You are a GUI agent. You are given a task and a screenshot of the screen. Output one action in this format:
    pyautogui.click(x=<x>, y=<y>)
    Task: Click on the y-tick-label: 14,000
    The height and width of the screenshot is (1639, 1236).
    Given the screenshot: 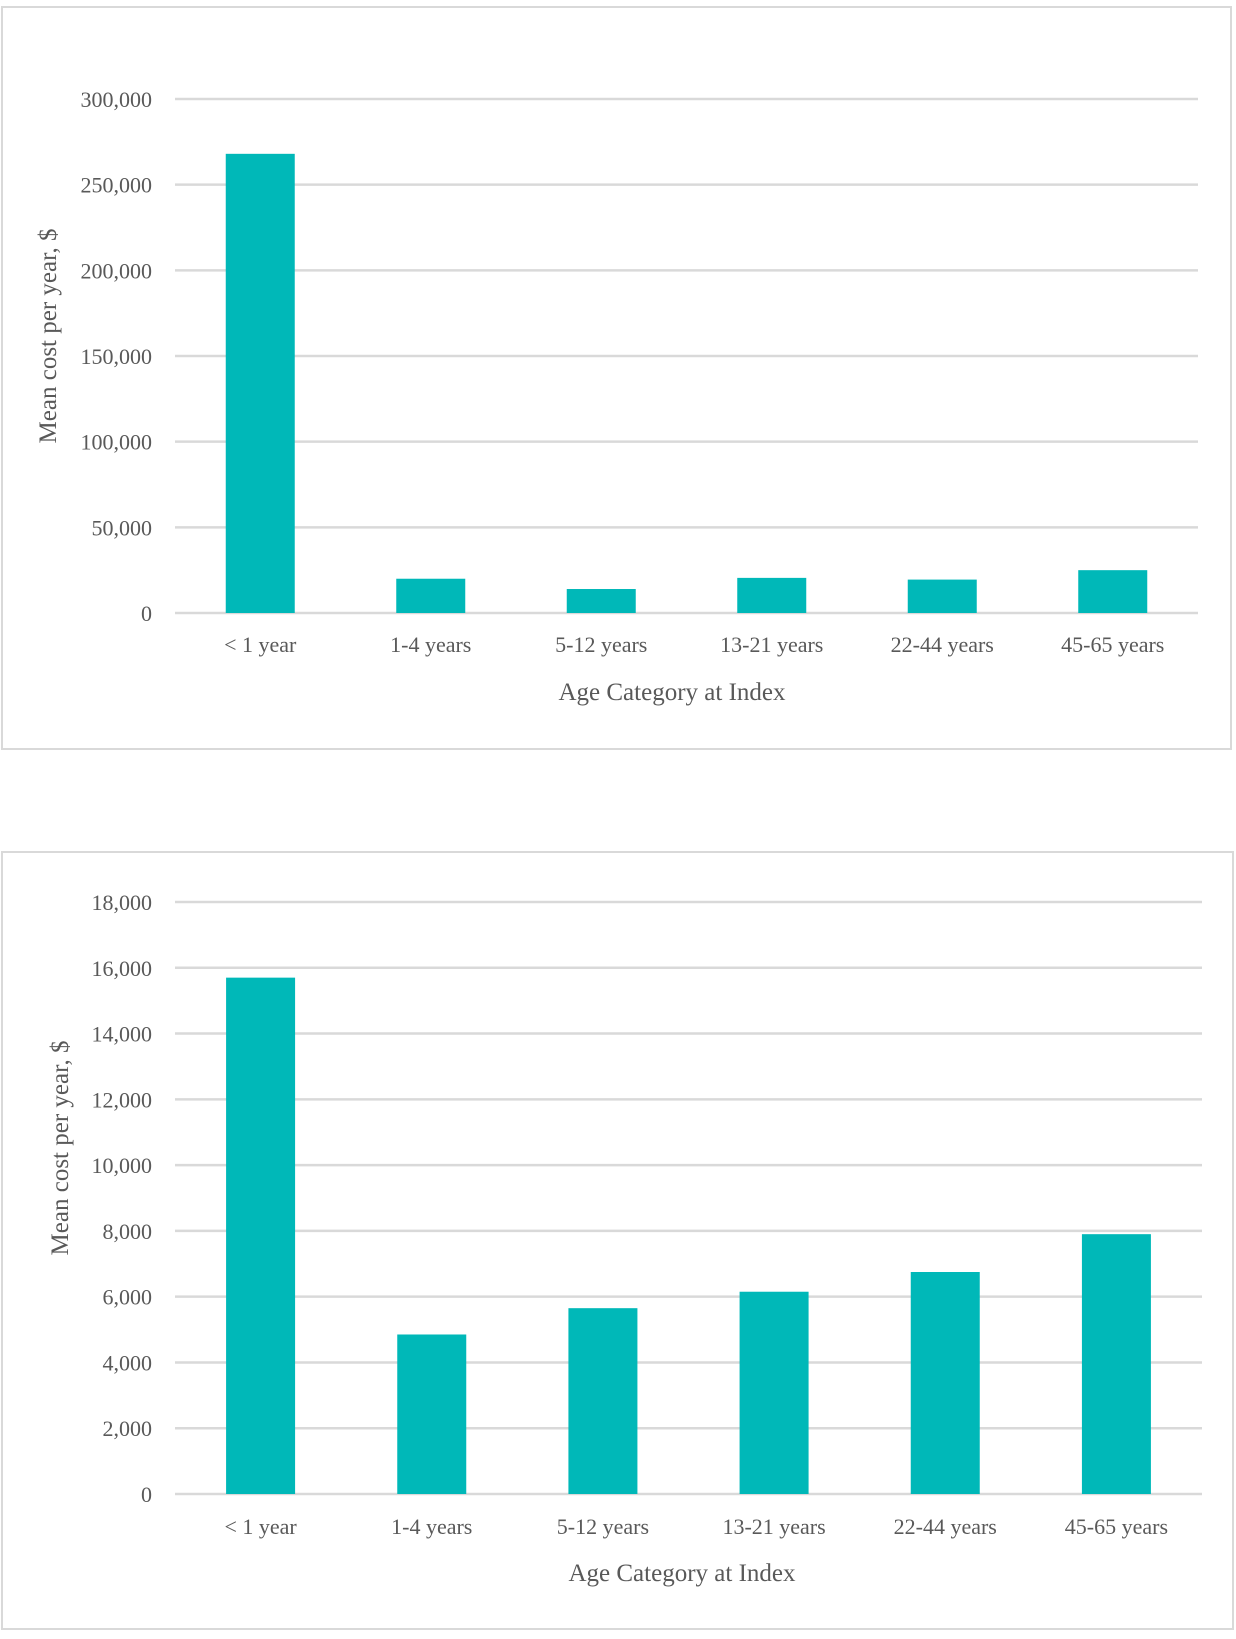 What is the action you would take?
    pyautogui.click(x=122, y=1034)
    